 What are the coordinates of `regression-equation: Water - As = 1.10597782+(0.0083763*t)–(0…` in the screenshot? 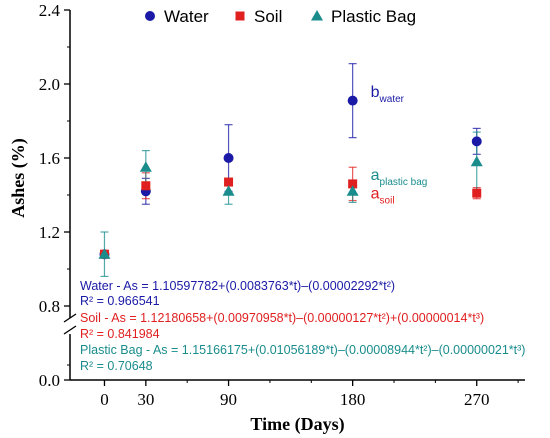 It's located at (237, 286).